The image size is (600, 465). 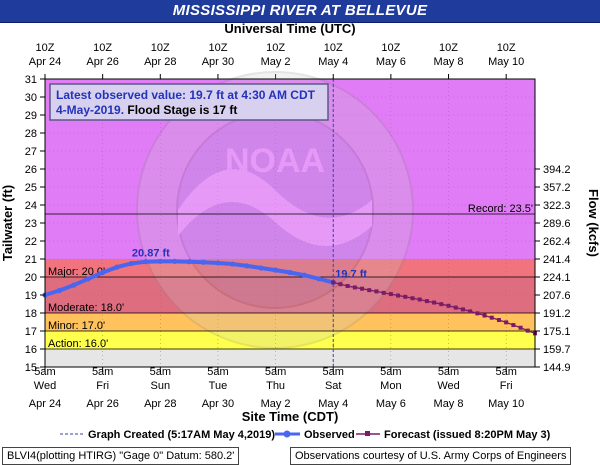 What do you see at coordinates (333, 404) in the screenshot?
I see `bottom-tick-date: May 4` at bounding box center [333, 404].